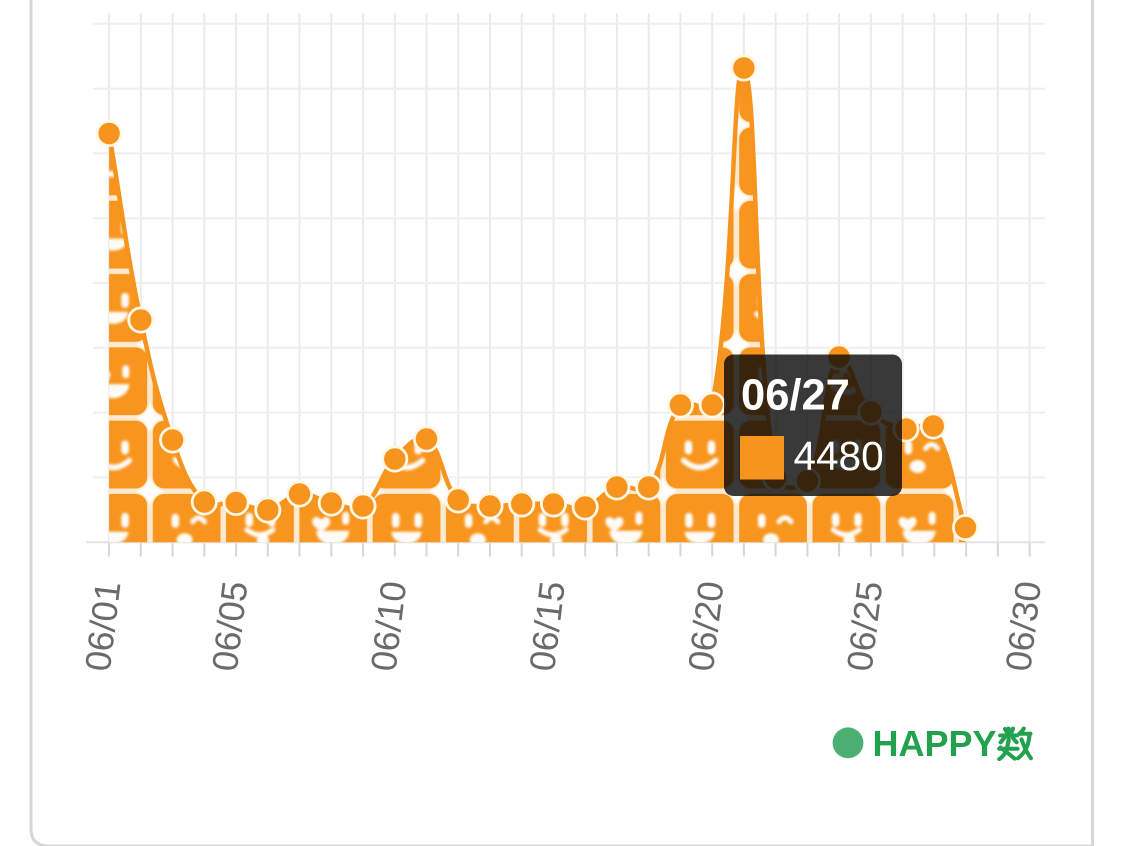  What do you see at coordinates (795, 396) in the screenshot?
I see `svg-text: 06/27` at bounding box center [795, 396].